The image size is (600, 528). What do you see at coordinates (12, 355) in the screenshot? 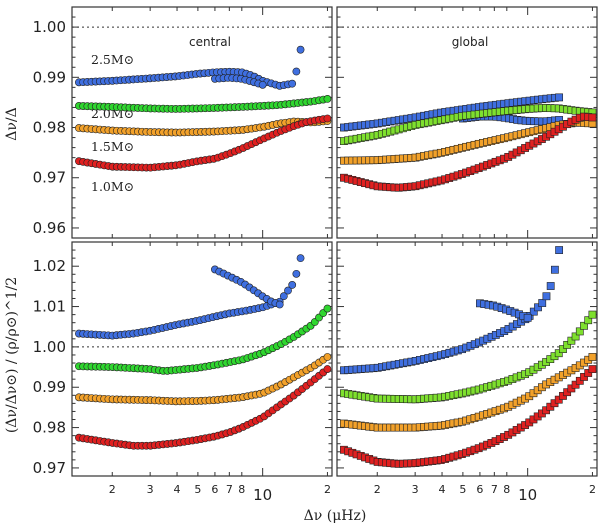
I see `y-axis-label-bottom: (Δν/Δν⊙) / (ρ/ρ⊙)^1/2` at bounding box center [12, 355].